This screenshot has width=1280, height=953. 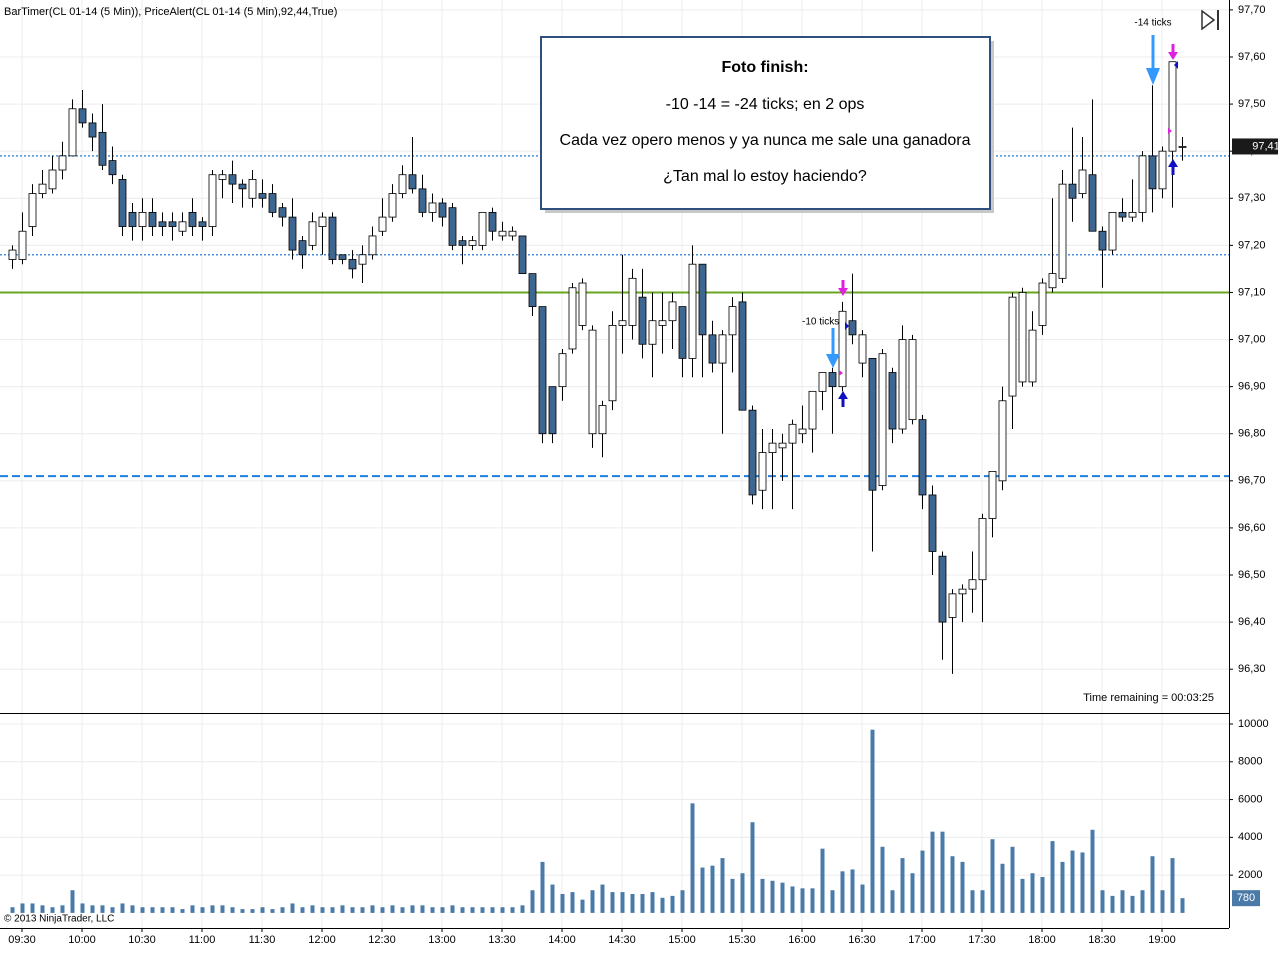 I want to click on y-tick-label: 97,10, so click(x=1252, y=292).